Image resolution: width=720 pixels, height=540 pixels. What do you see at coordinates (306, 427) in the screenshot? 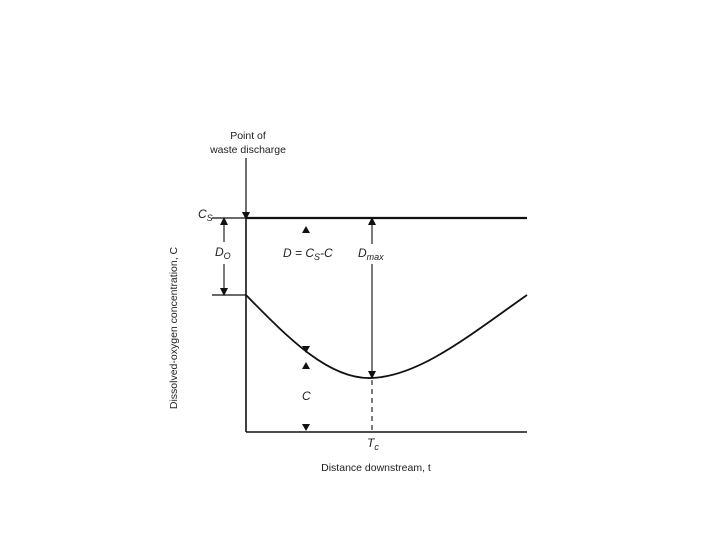
I see `c-arrowhead-bottom` at bounding box center [306, 427].